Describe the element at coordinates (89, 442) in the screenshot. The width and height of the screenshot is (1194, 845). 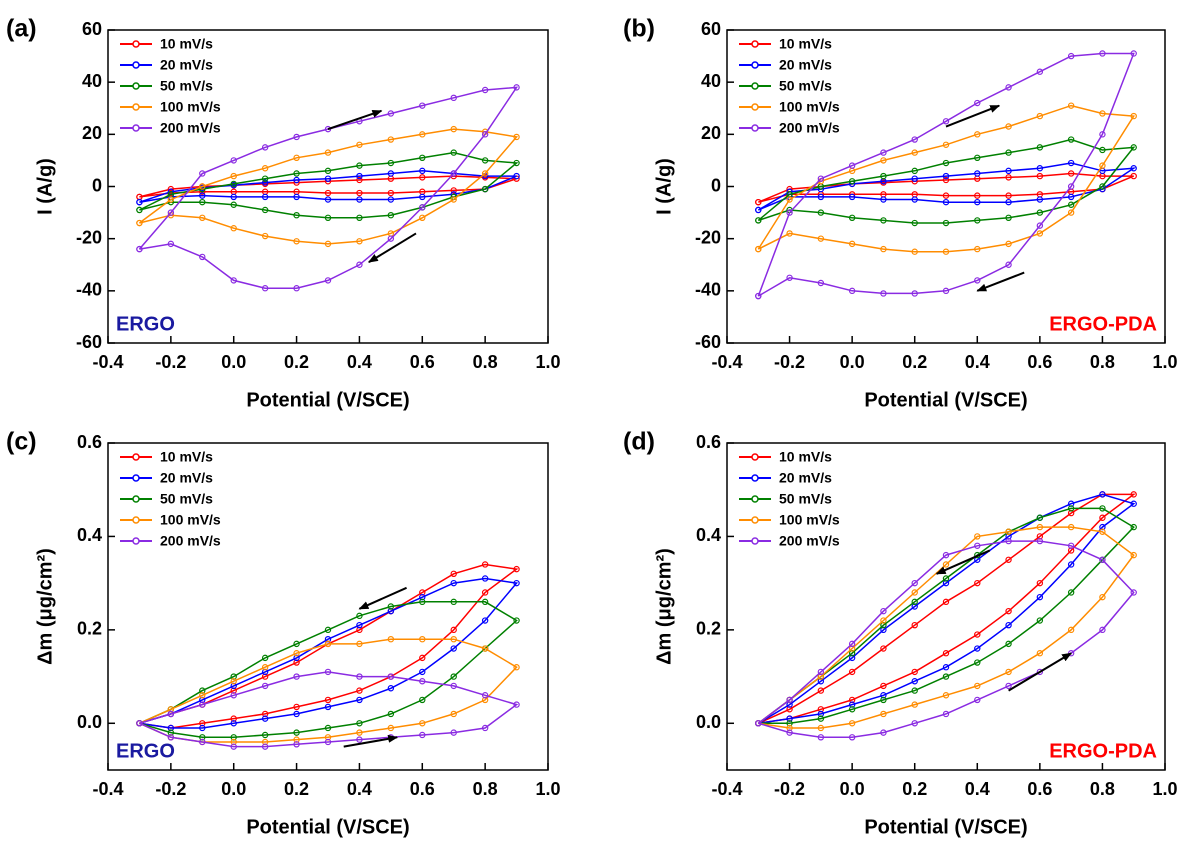
I see `y-tick-label: 0.6` at that location.